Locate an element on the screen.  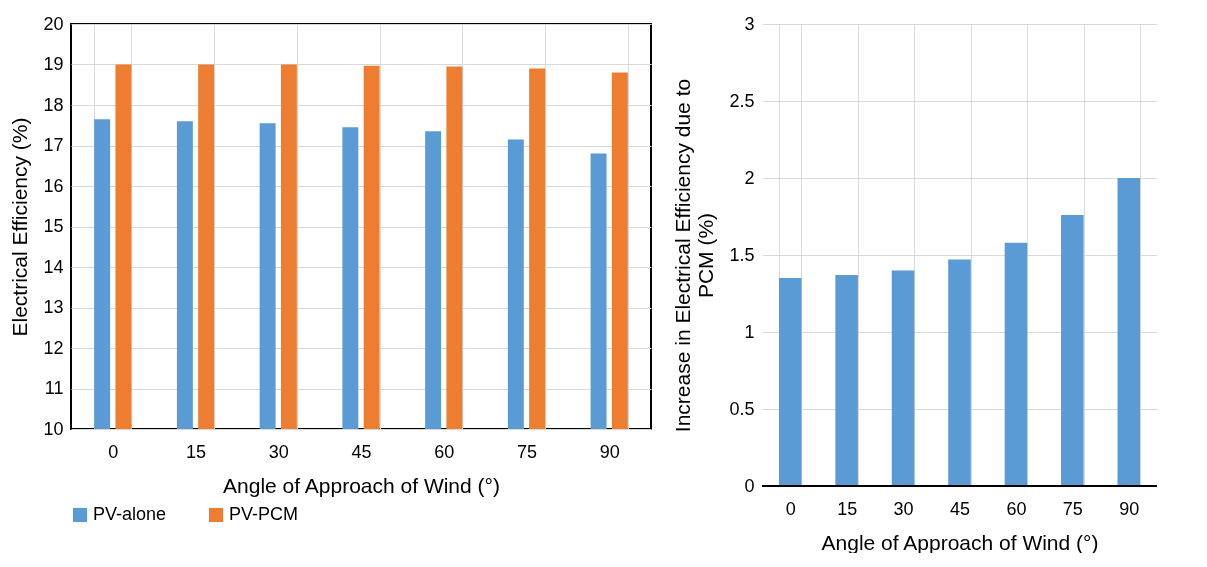
y-tick-label: 2 is located at coordinates (749, 177).